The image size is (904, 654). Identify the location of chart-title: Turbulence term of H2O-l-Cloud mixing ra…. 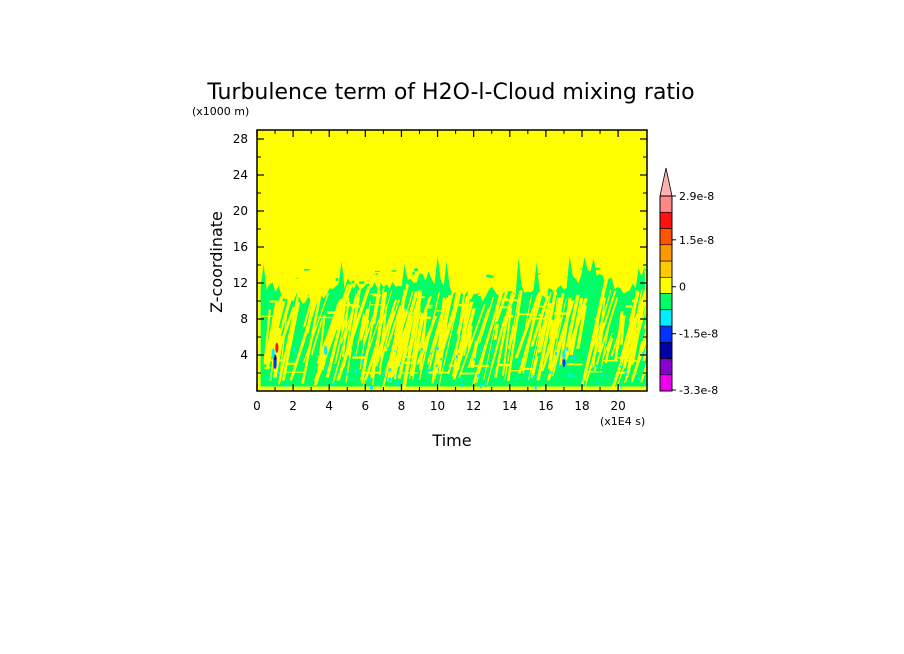
(450, 92).